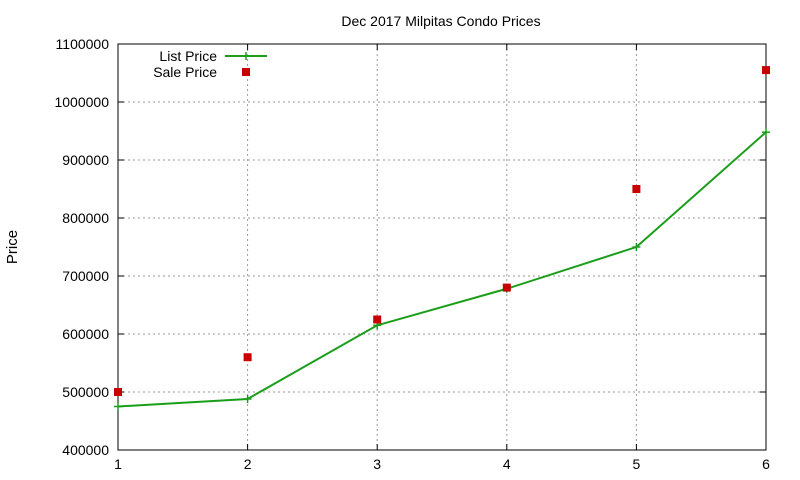 Image resolution: width=800 pixels, height=480 pixels. Describe the element at coordinates (440, 21) in the screenshot. I see `chart-title: Dec 2017 Milpitas Condo Prices` at that location.